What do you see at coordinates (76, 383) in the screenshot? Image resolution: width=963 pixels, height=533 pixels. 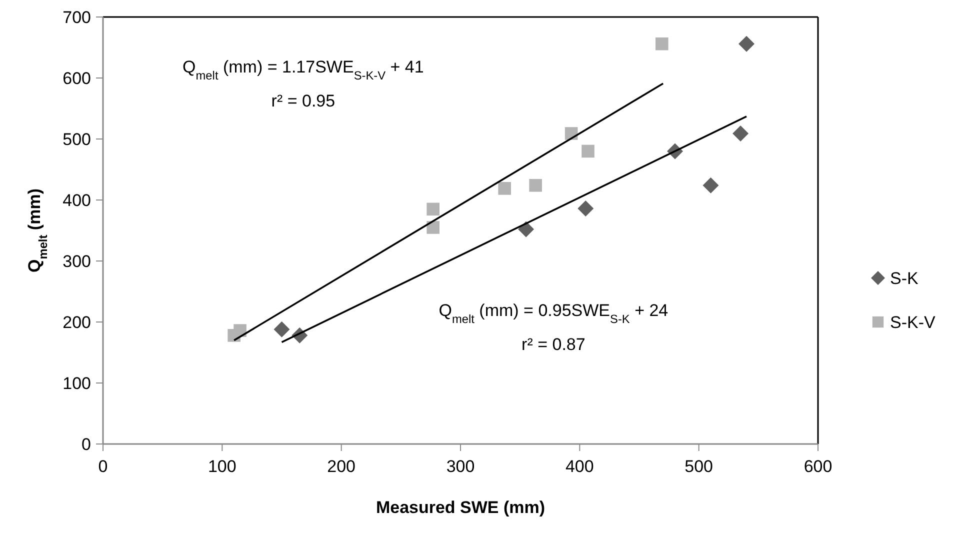 I see `y-tick-label: 100` at bounding box center [76, 383].